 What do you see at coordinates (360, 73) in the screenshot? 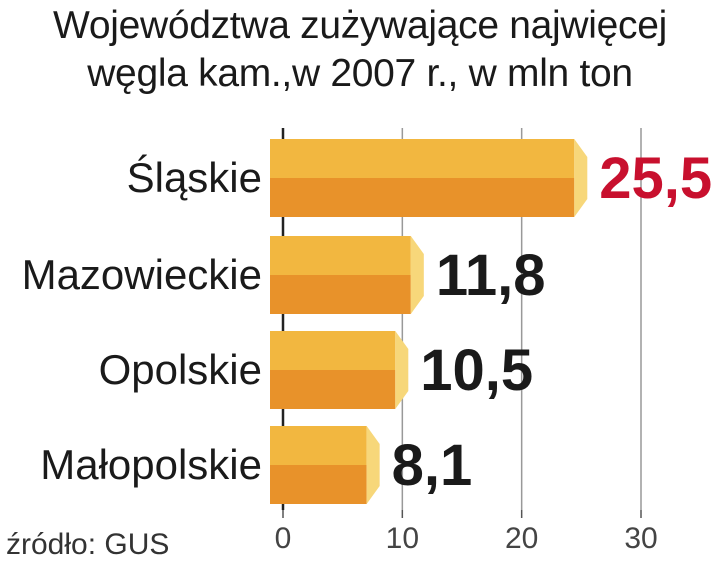
I see `chart-title-line-2: węgla kam.,w 2007 r., w mln ton` at bounding box center [360, 73].